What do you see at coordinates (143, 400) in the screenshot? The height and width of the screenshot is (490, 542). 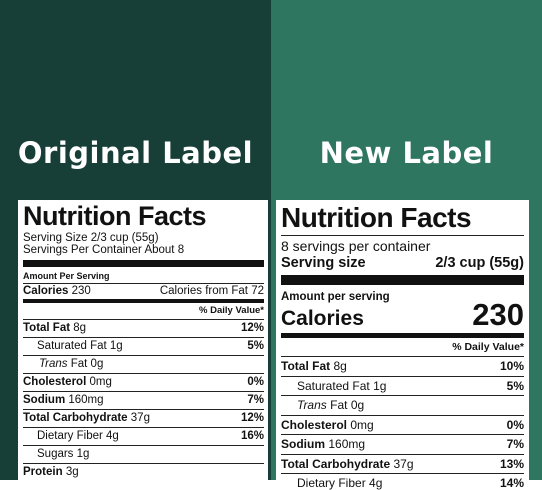 I see `original-row-sodium: Sodium 160mg 7%` at bounding box center [143, 400].